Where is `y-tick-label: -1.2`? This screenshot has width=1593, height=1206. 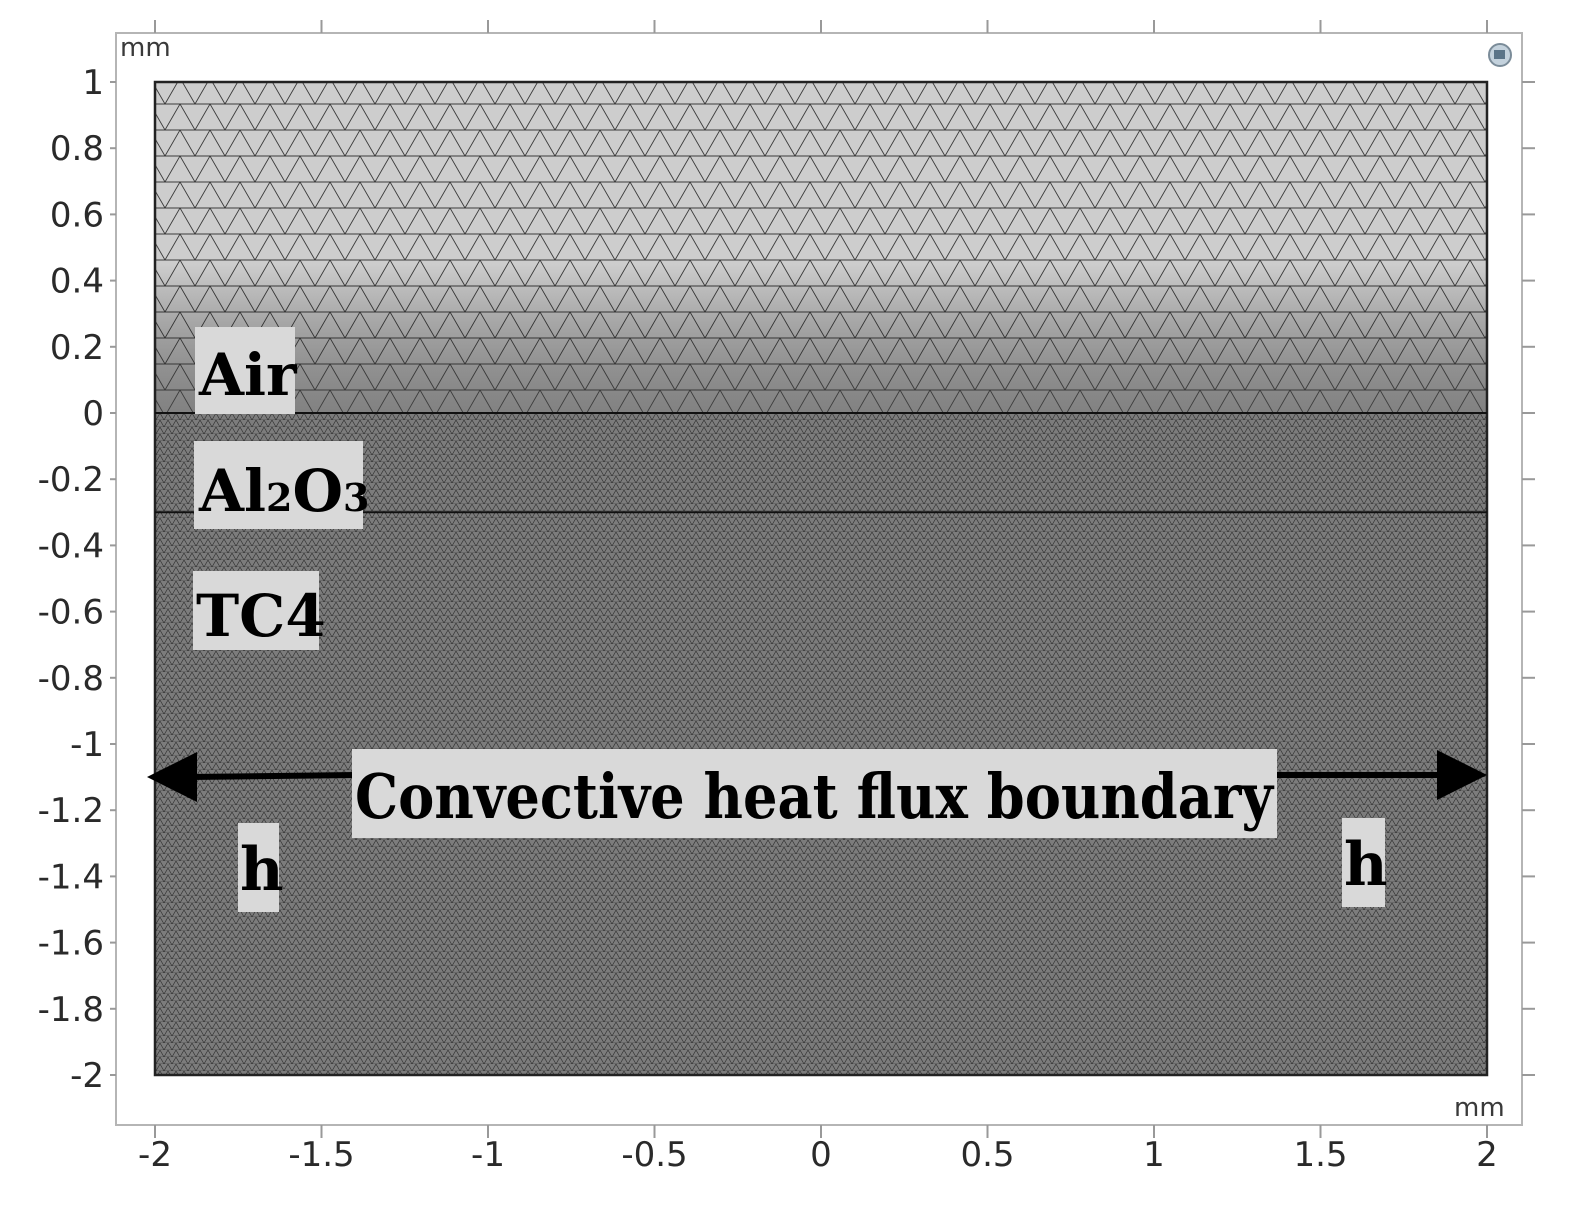
y-tick-label: -1.2 is located at coordinates (71, 811).